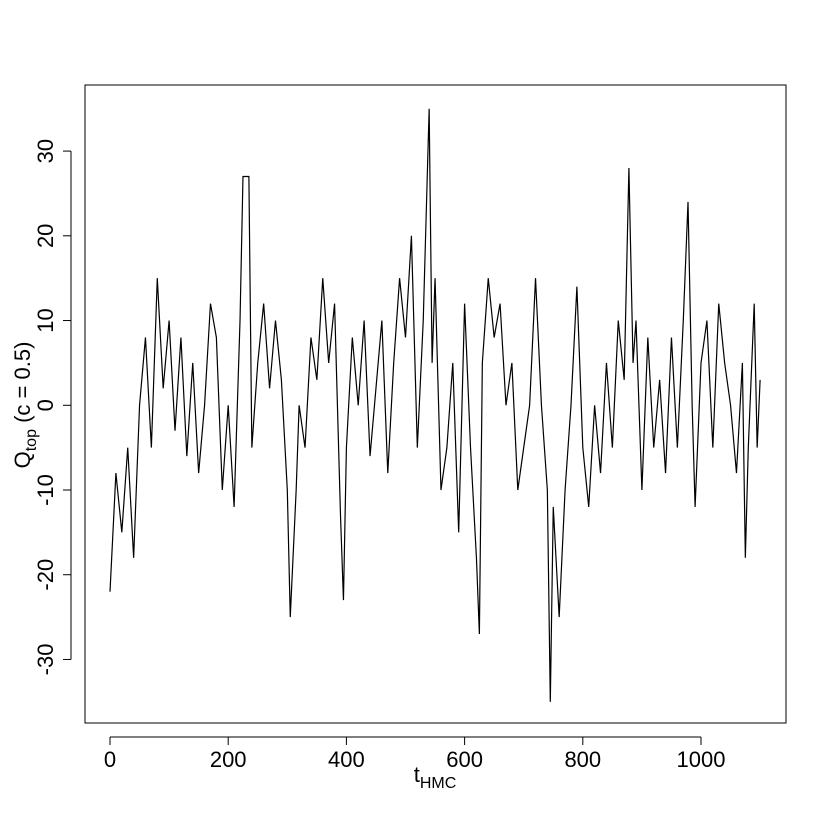 This screenshot has width=830, height=835. Describe the element at coordinates (45, 660) in the screenshot. I see `y-tick-label: -30` at that location.